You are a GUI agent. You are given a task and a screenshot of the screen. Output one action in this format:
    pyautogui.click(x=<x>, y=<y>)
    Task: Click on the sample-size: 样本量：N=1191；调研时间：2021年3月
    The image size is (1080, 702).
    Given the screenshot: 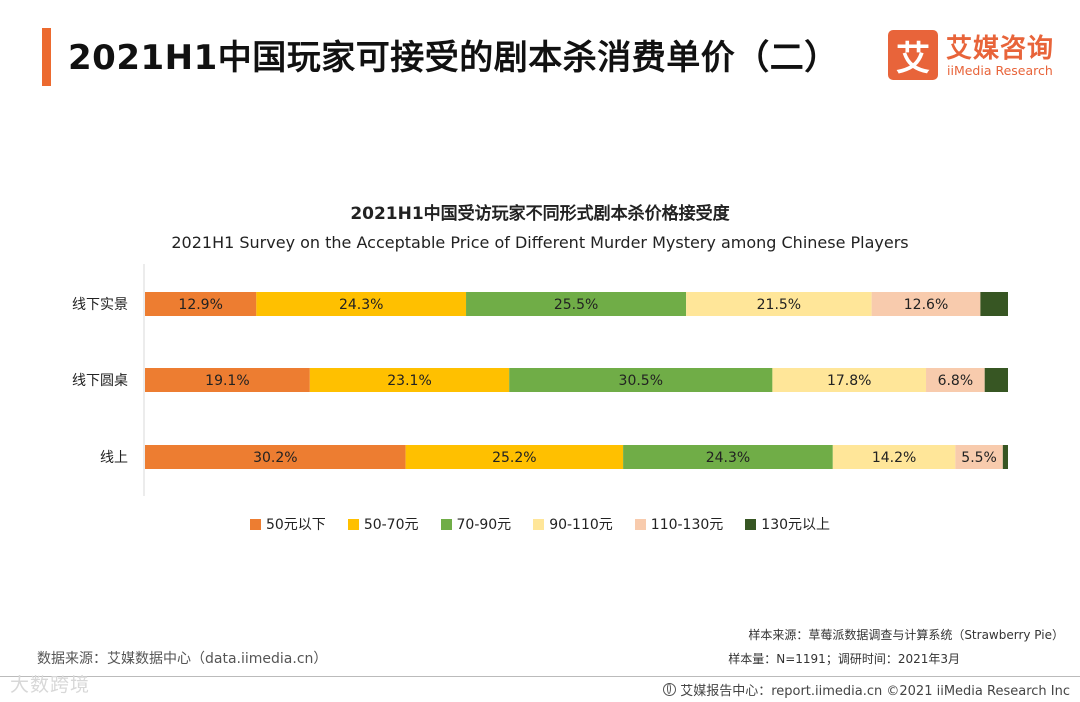 What is the action you would take?
    pyautogui.click(x=844, y=659)
    